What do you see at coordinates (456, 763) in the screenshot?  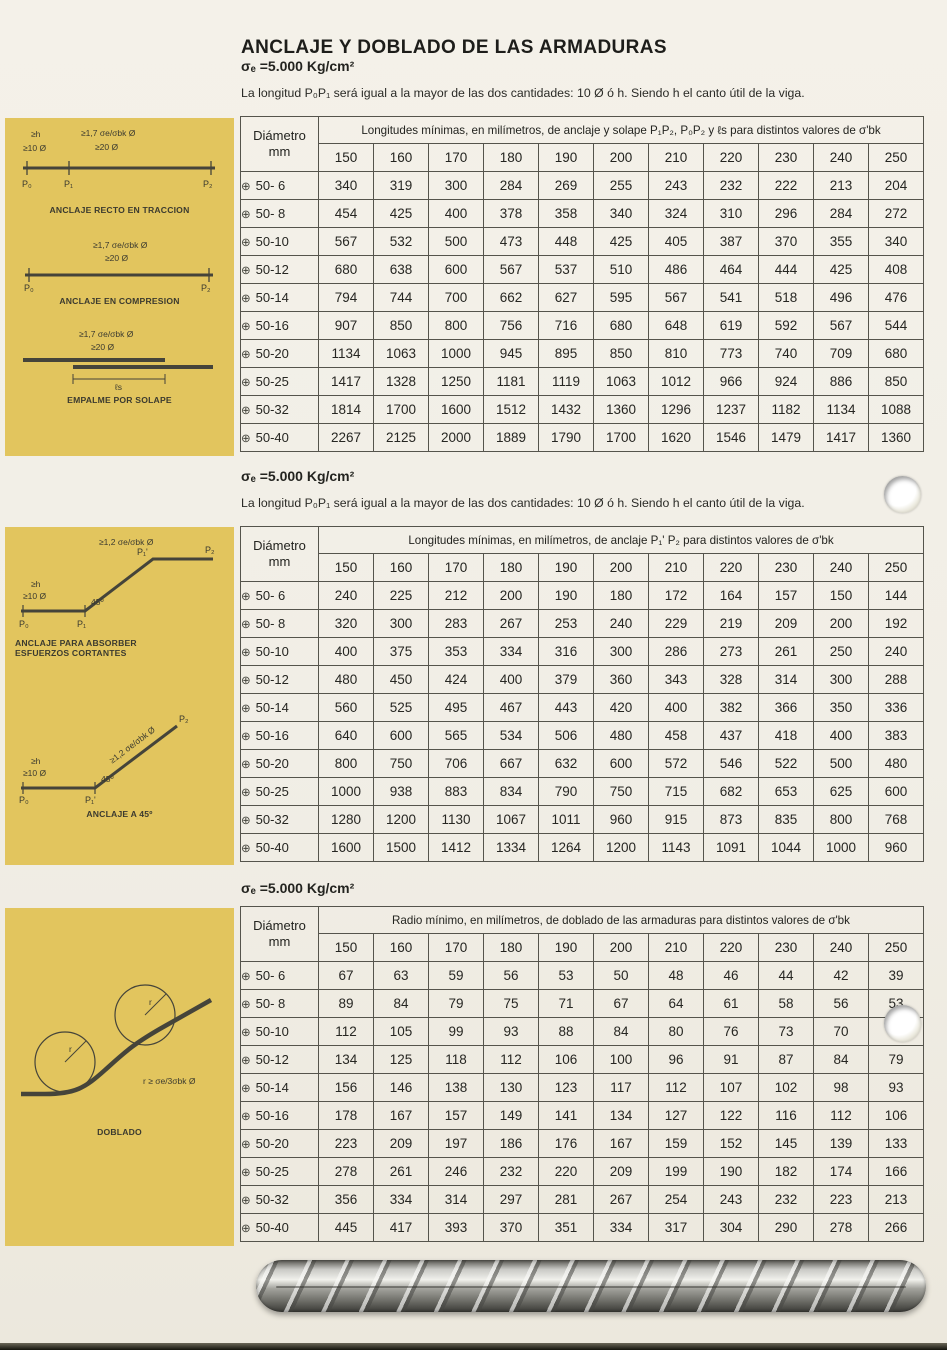 I see `value-cell: 706` at bounding box center [456, 763].